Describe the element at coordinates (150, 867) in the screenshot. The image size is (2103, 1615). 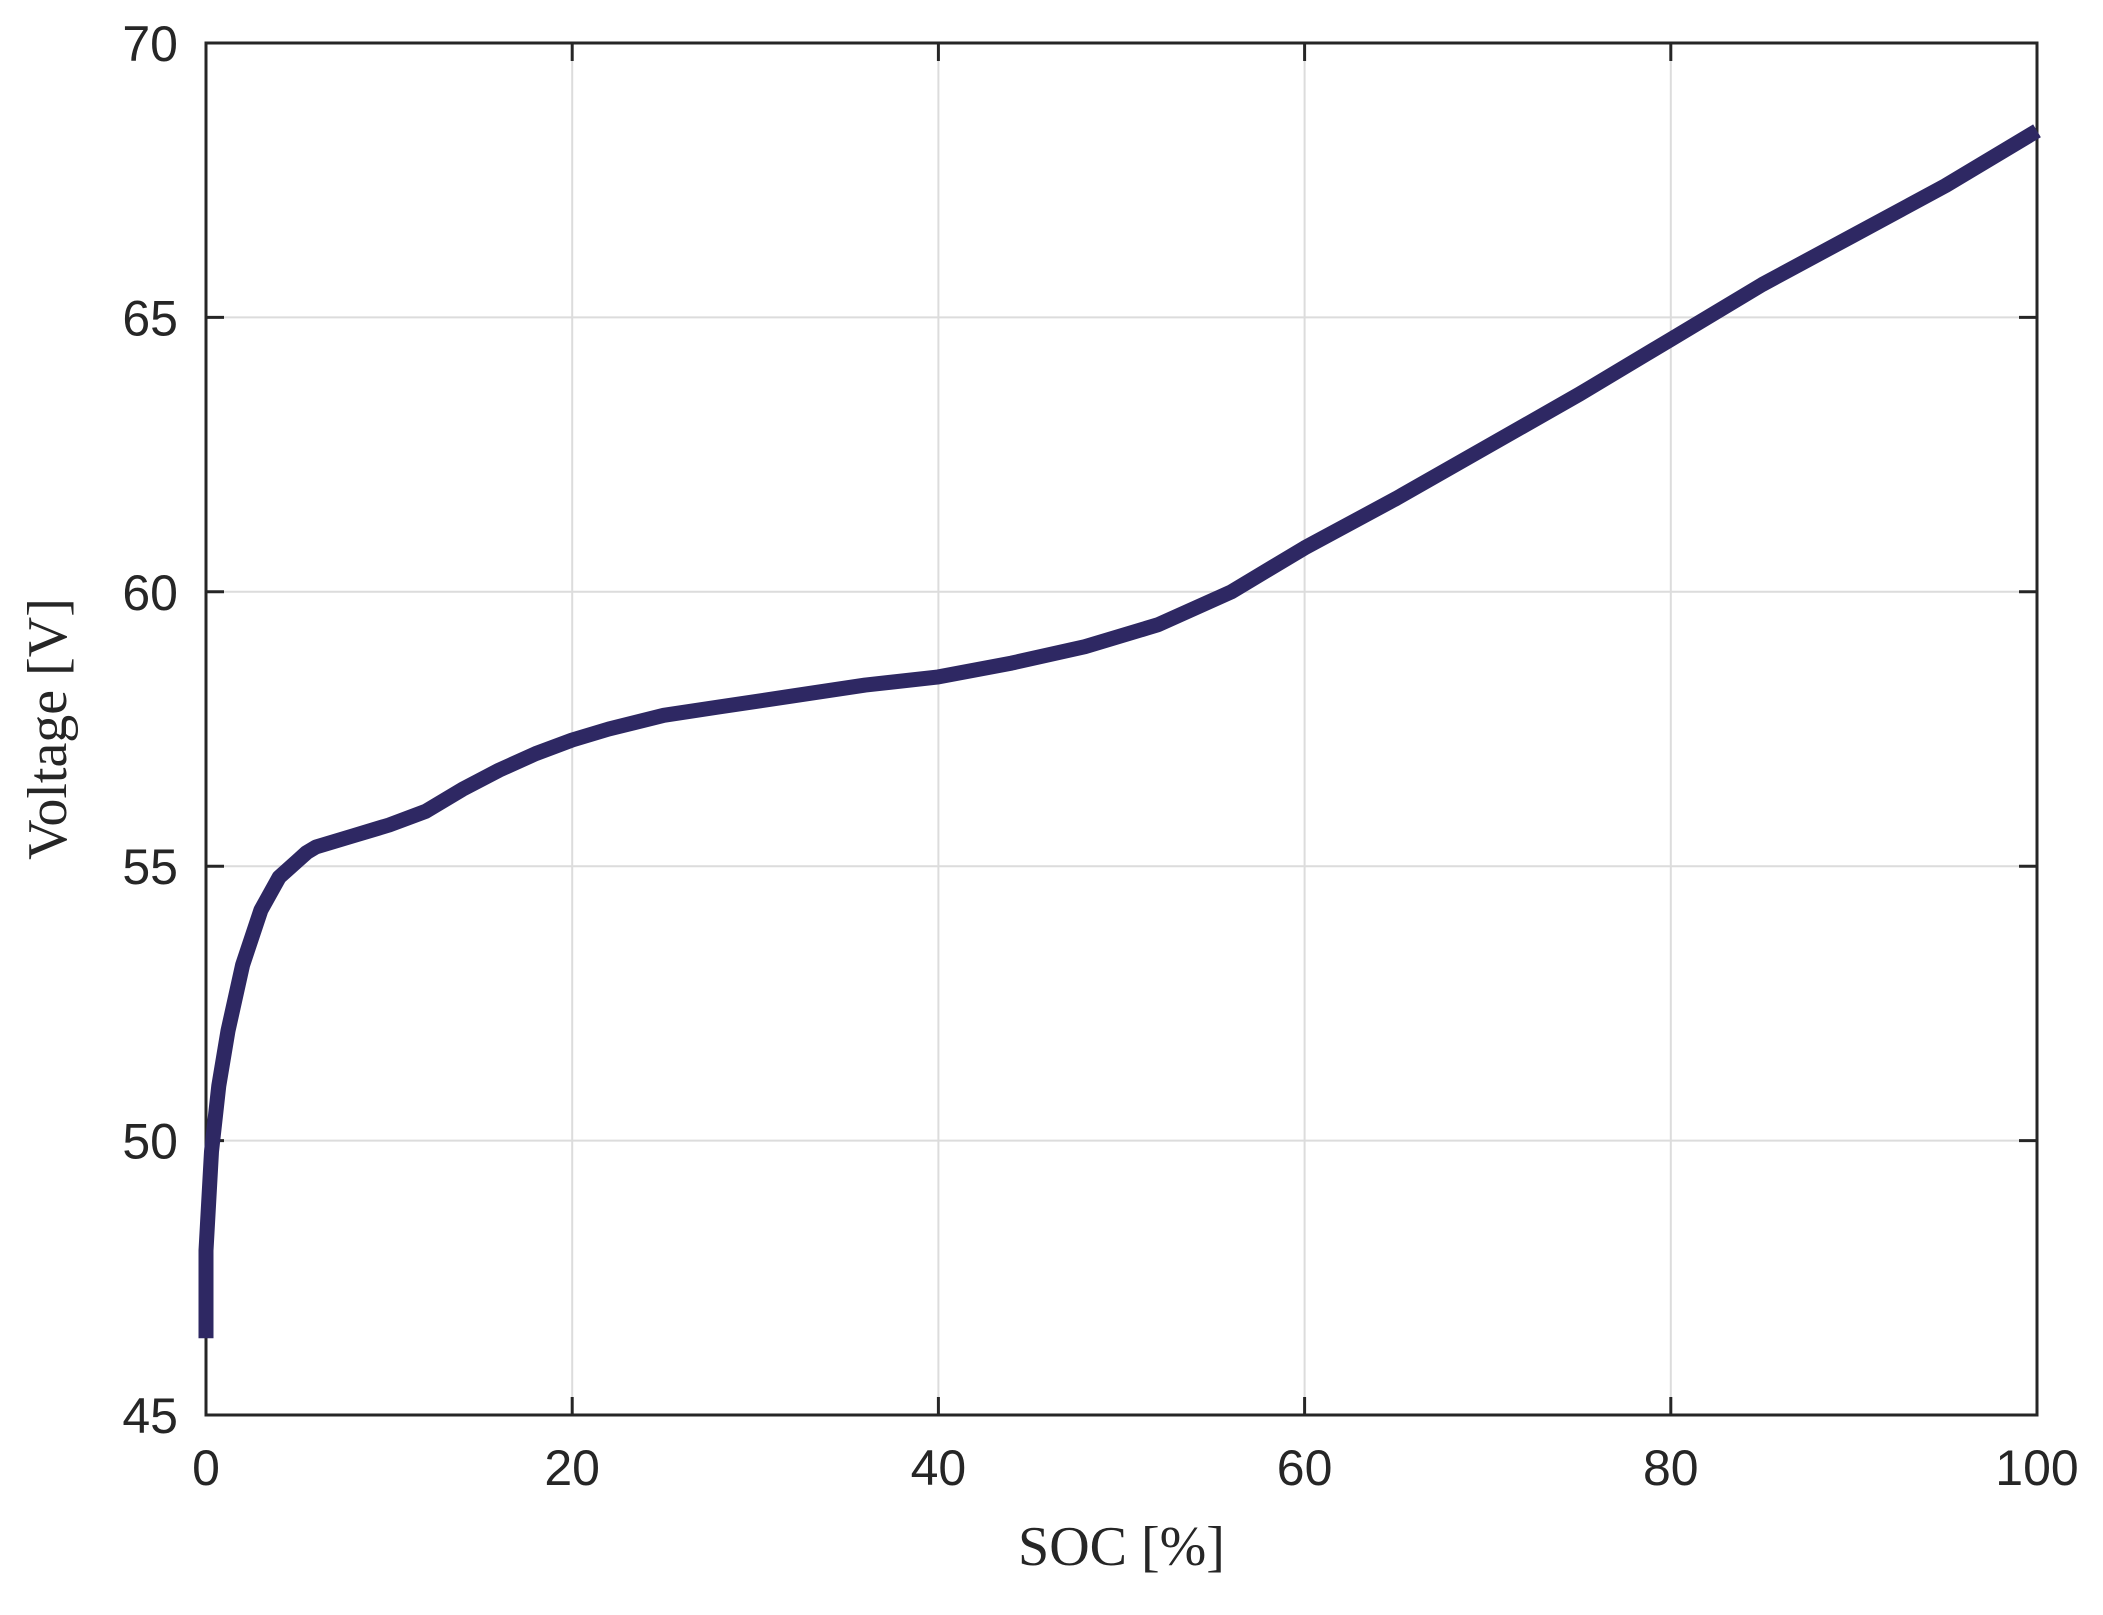
I see `y-tick-label: 55` at that location.